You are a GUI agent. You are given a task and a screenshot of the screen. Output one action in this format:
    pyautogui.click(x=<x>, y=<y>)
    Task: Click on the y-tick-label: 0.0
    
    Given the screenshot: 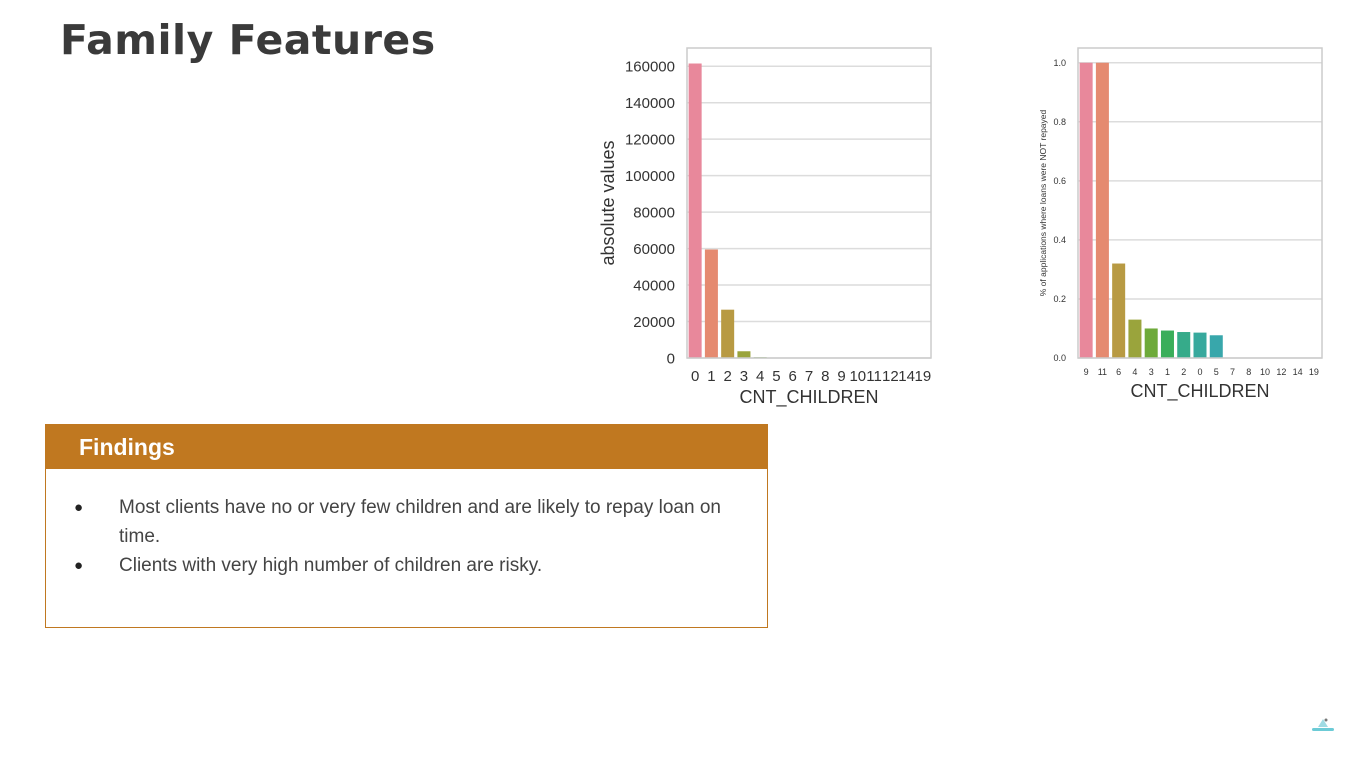 What is the action you would take?
    pyautogui.click(x=1059, y=358)
    